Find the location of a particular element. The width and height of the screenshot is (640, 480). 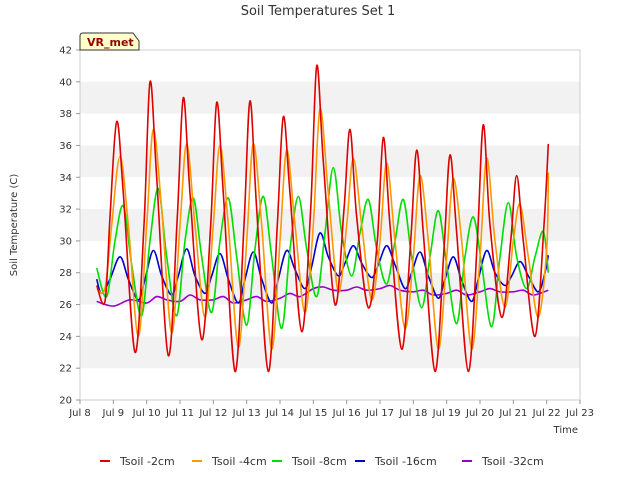

annotation-badge-shape is located at coordinates (109, 41).